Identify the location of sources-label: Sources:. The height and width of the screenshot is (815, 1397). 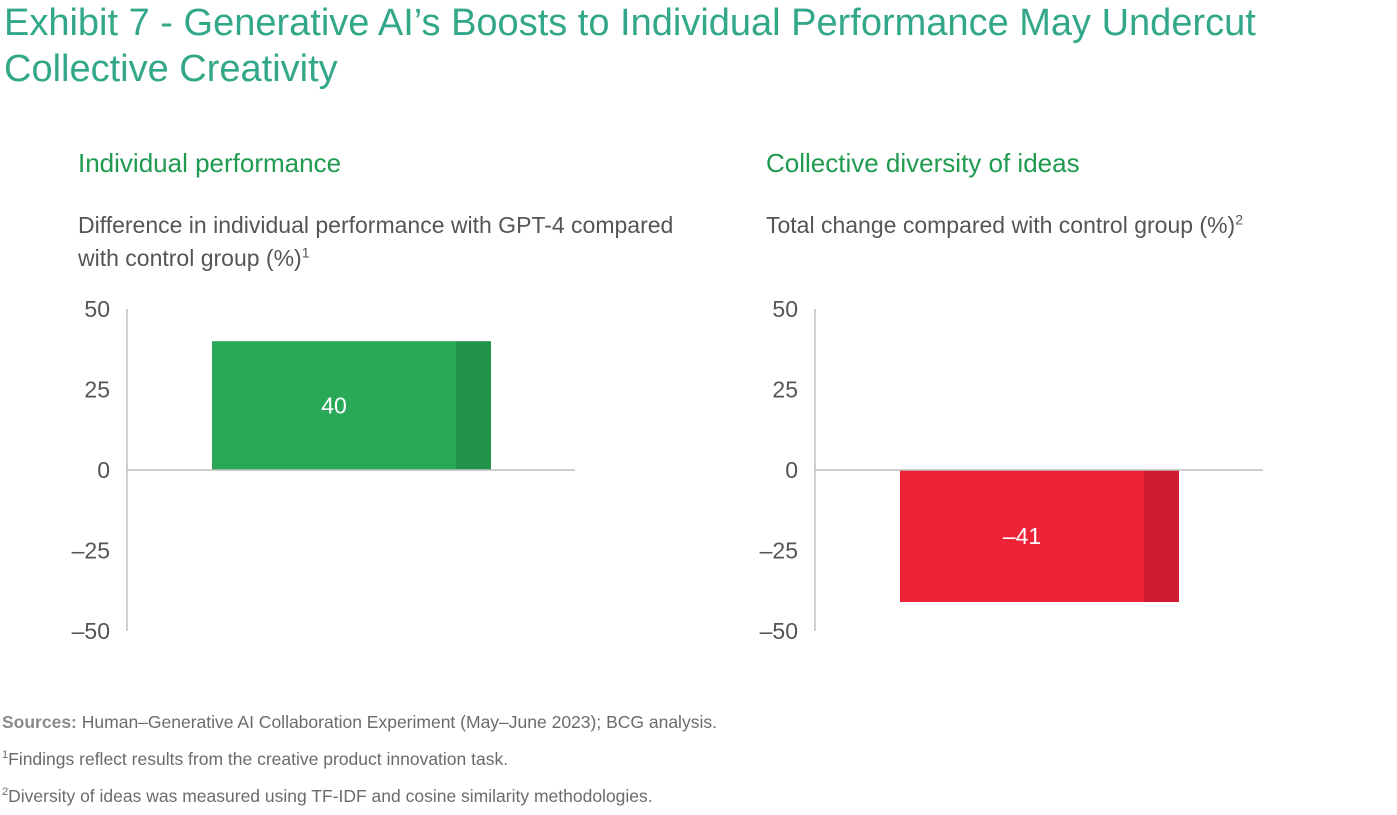
(39, 722).